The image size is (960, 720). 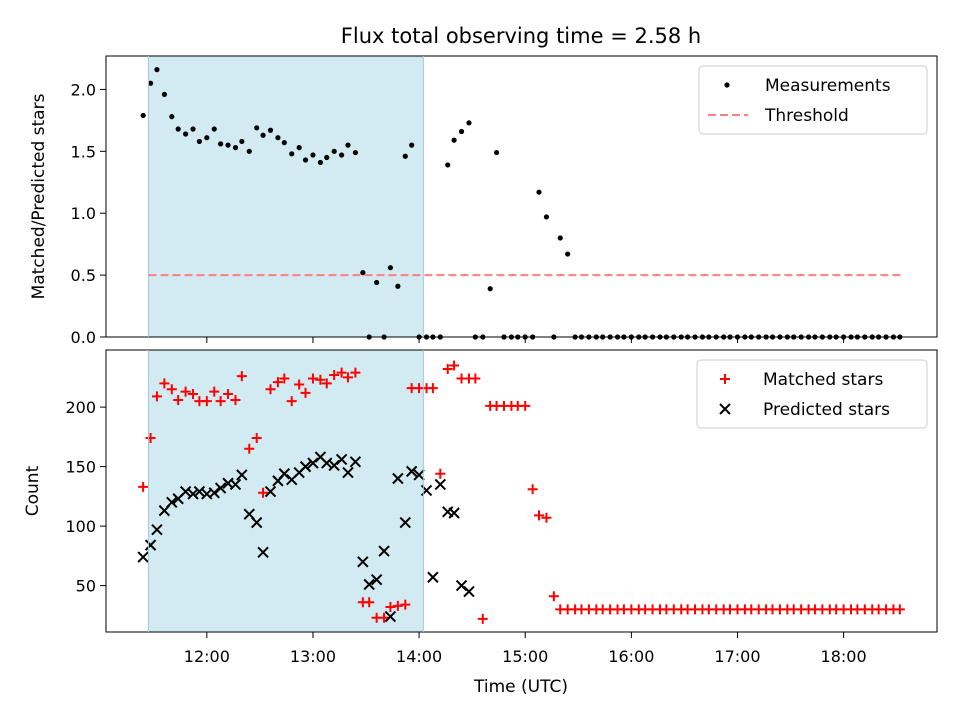 I want to click on counts-y-axis-label: Count, so click(x=33, y=490).